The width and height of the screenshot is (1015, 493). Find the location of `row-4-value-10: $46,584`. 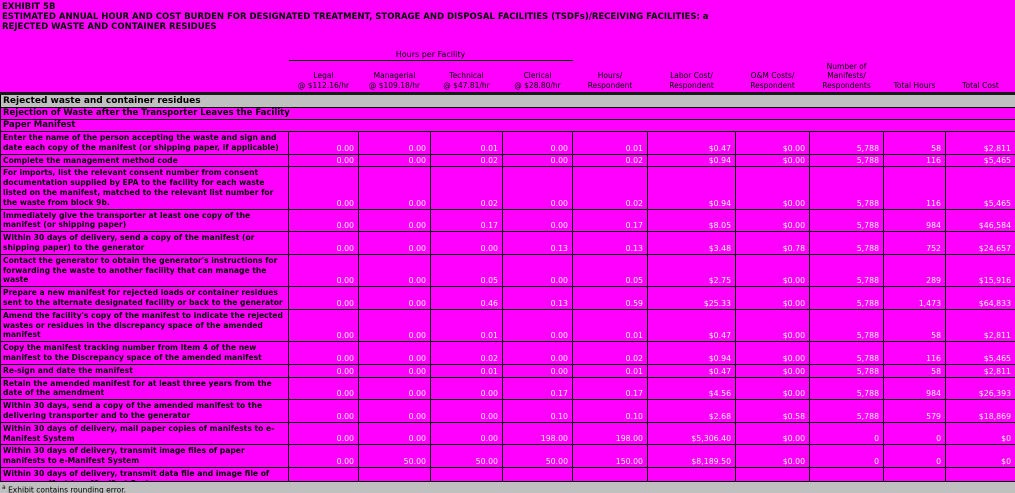

row-4-value-10: $46,584 is located at coordinates (980, 220).